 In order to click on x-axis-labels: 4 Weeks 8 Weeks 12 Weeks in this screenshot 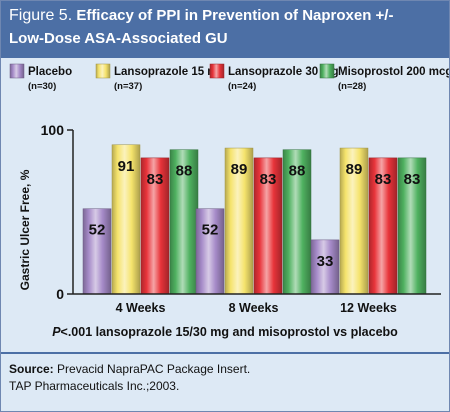, I will do `click(256, 308)`.